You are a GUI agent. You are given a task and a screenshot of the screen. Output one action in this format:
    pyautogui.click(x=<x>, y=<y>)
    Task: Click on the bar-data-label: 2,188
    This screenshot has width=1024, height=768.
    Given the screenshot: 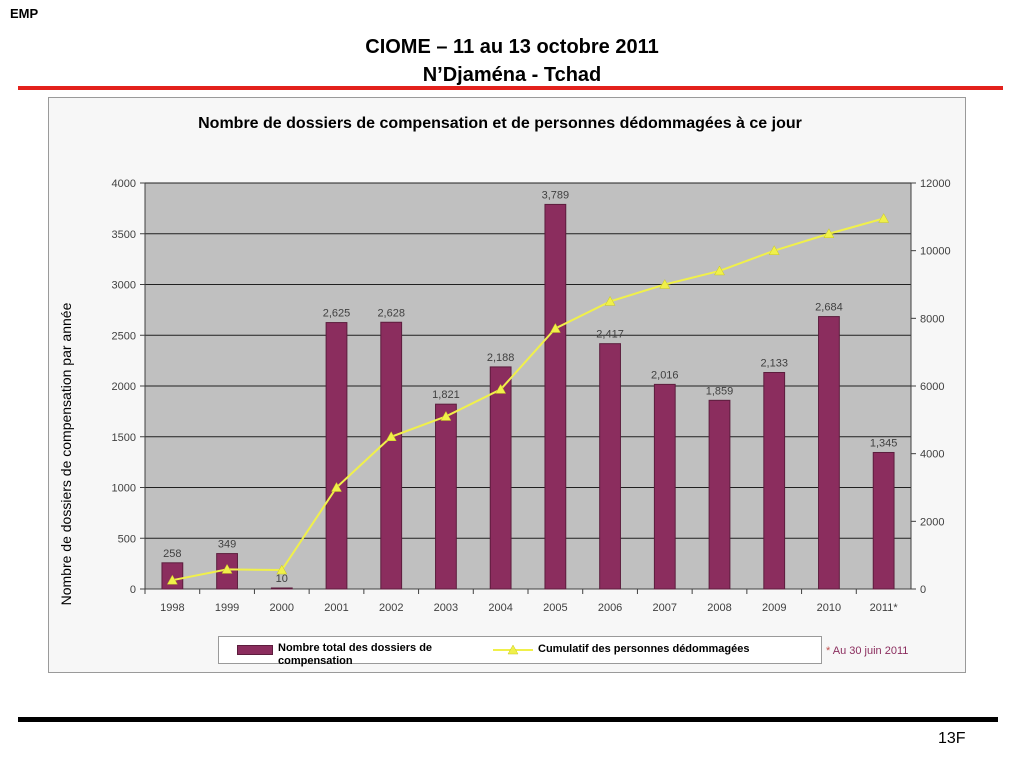 What is the action you would take?
    pyautogui.click(x=501, y=358)
    